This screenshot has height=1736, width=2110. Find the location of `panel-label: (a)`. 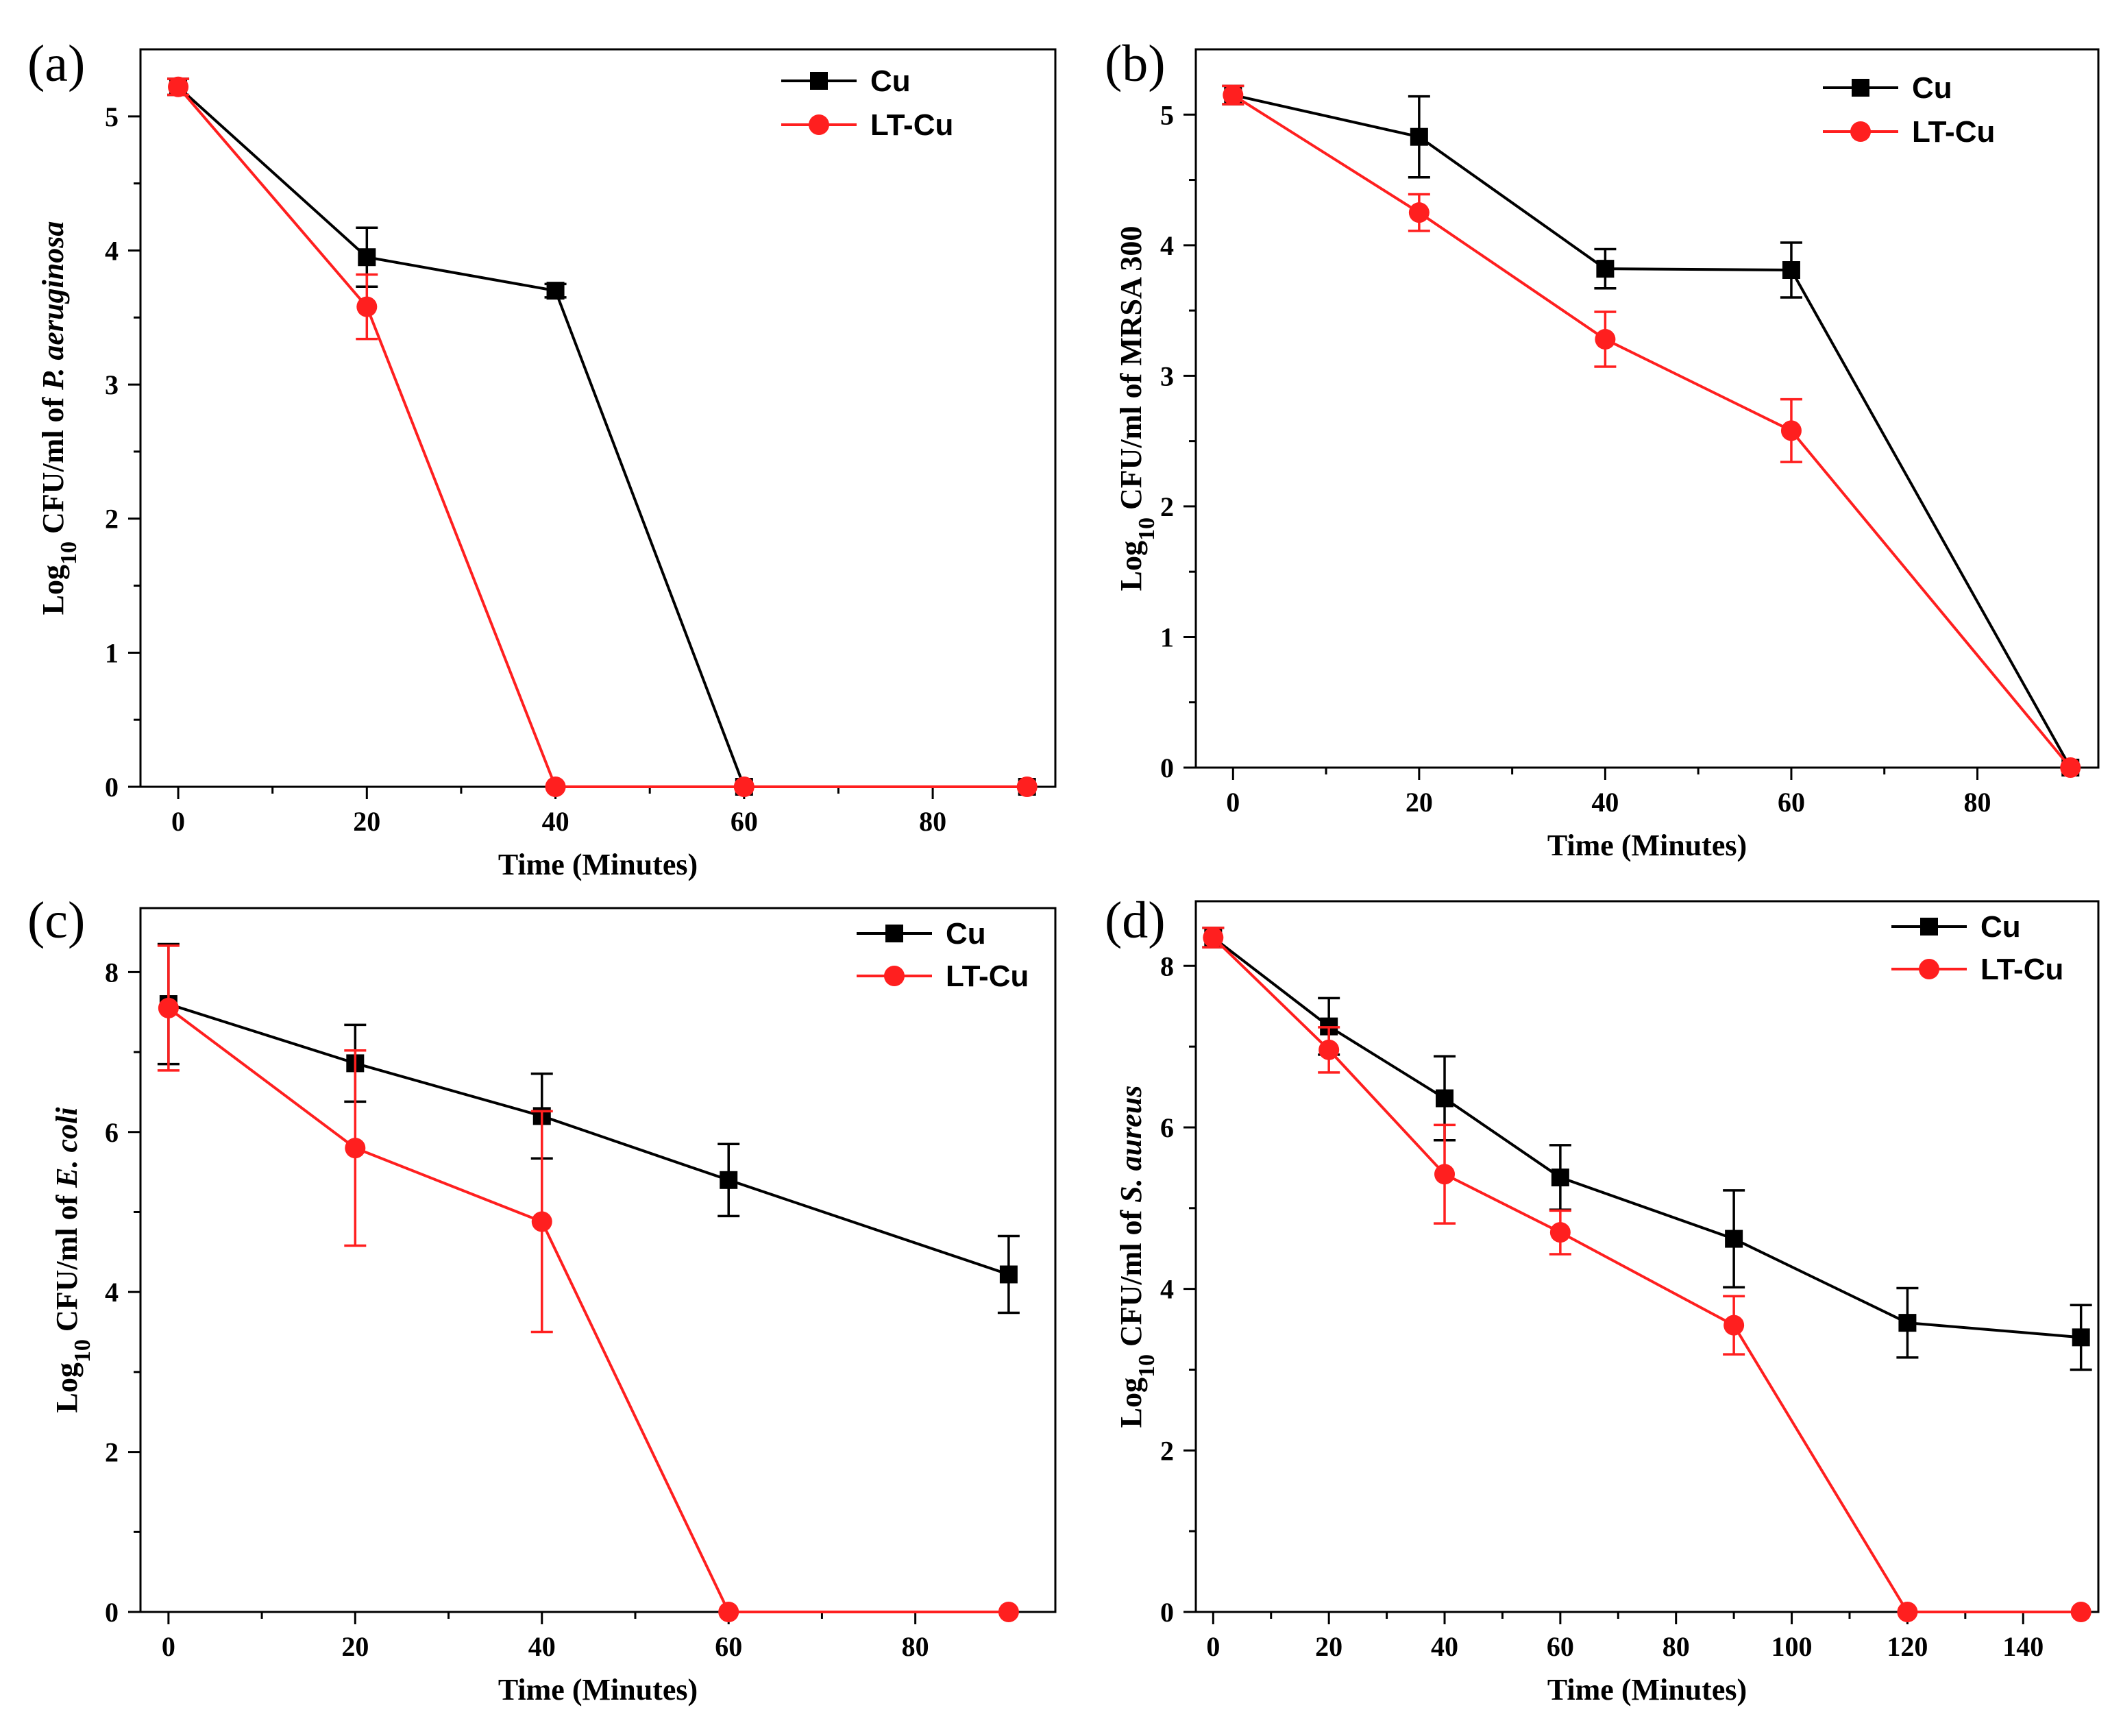

panel-label: (a) is located at coordinates (56, 64).